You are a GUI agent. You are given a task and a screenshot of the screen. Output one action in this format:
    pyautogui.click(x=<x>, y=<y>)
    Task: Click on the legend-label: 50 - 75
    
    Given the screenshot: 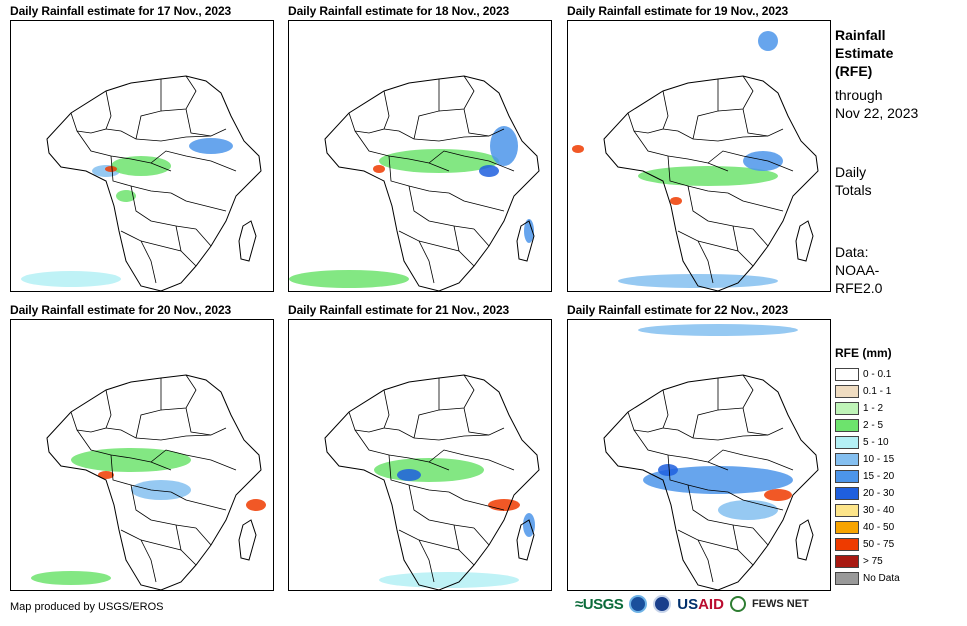 What is the action you would take?
    pyautogui.click(x=879, y=544)
    